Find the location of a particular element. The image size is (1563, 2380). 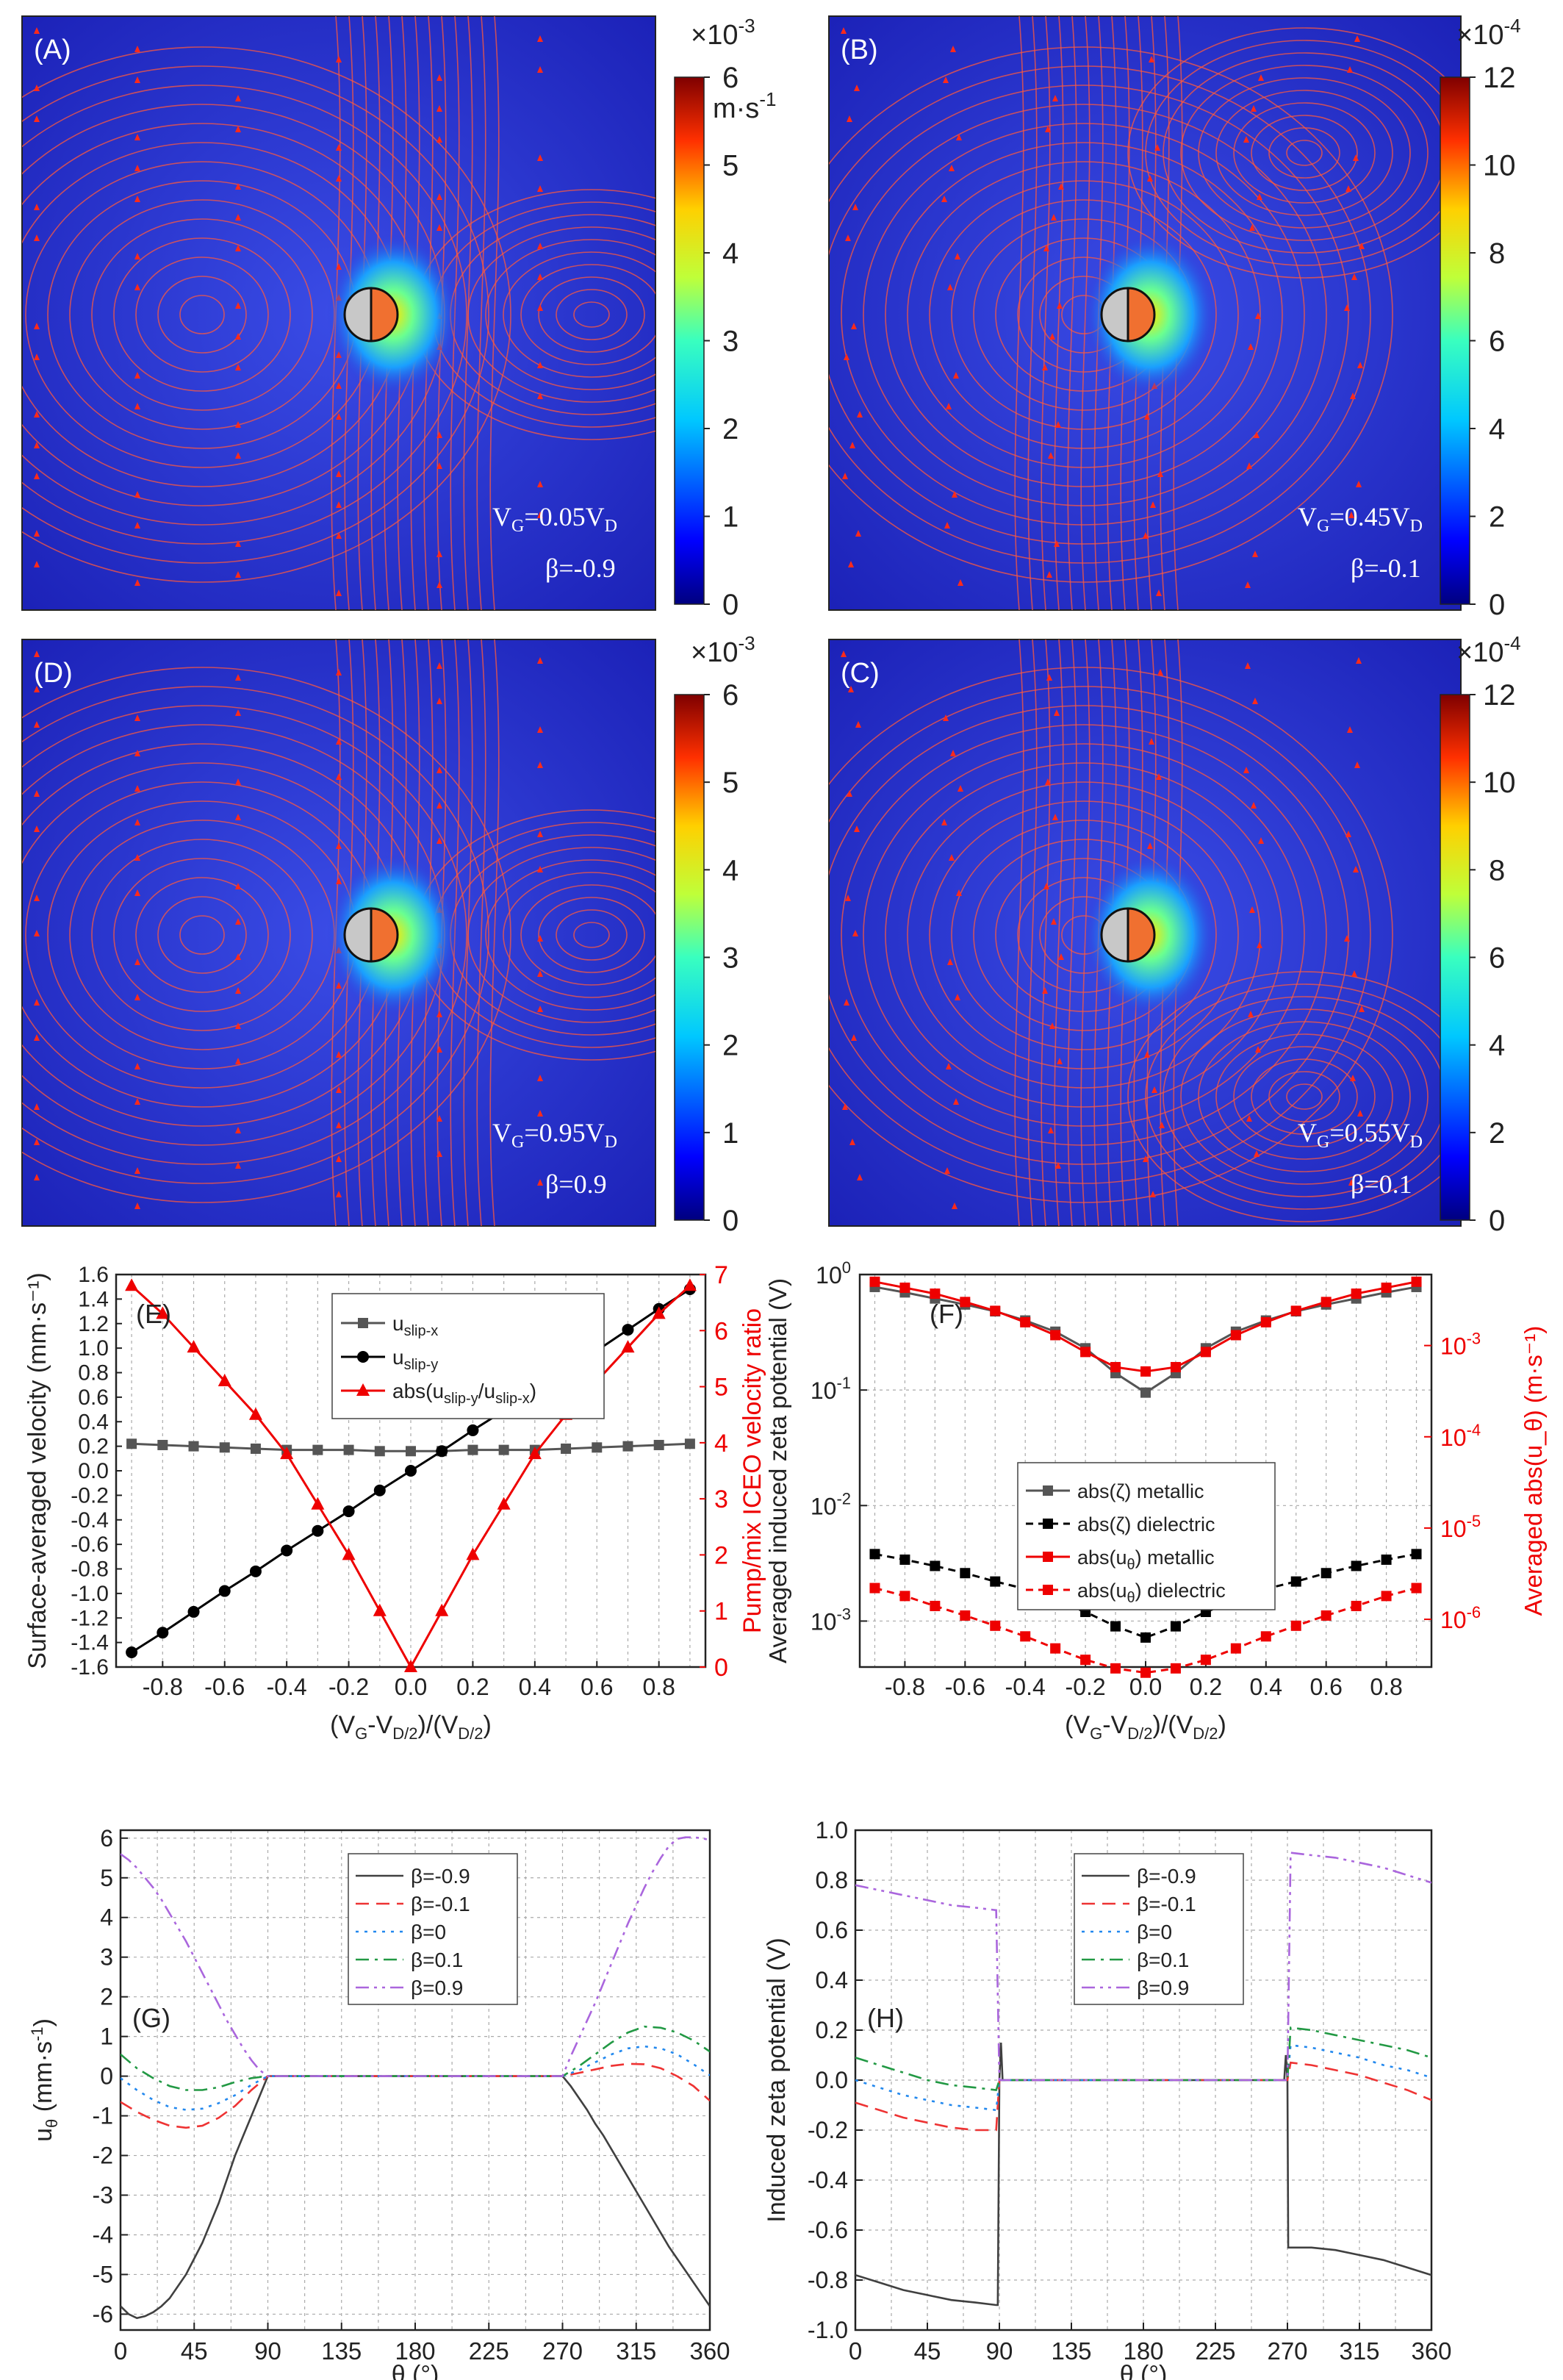

legend: uslip-x uslip-y abs(uslip-y/uslip-x) is located at coordinates (468, 1356).